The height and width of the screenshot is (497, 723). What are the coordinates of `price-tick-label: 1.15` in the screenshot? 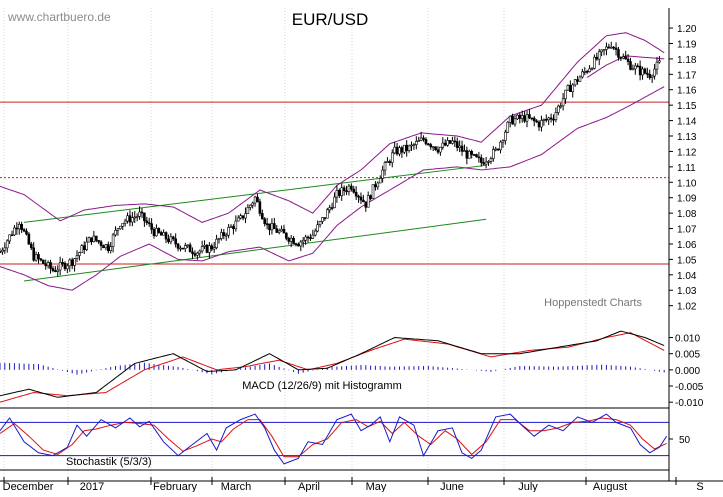 It's located at (687, 106).